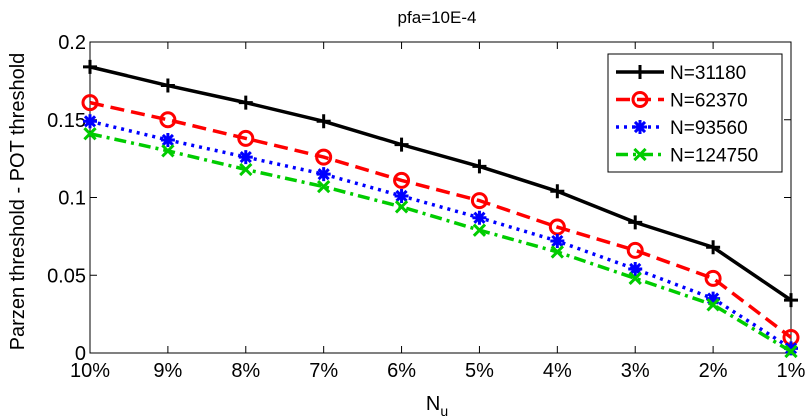  I want to click on x-axis-title-main: N, so click(433, 404).